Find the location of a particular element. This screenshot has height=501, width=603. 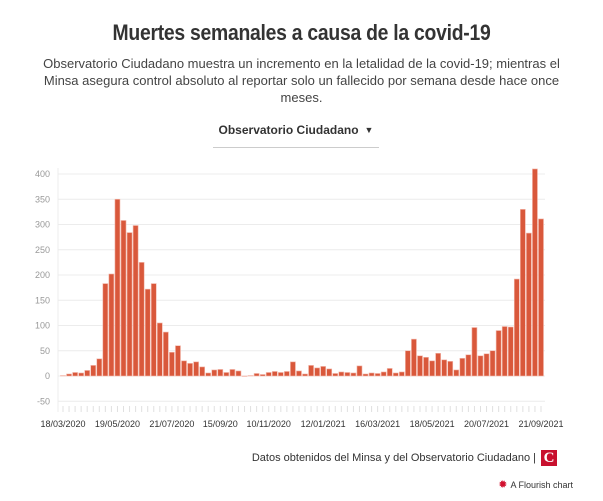

y-axis: 400 350 300 250 200 150 100 50 0 -50 is located at coordinates (42, 287).